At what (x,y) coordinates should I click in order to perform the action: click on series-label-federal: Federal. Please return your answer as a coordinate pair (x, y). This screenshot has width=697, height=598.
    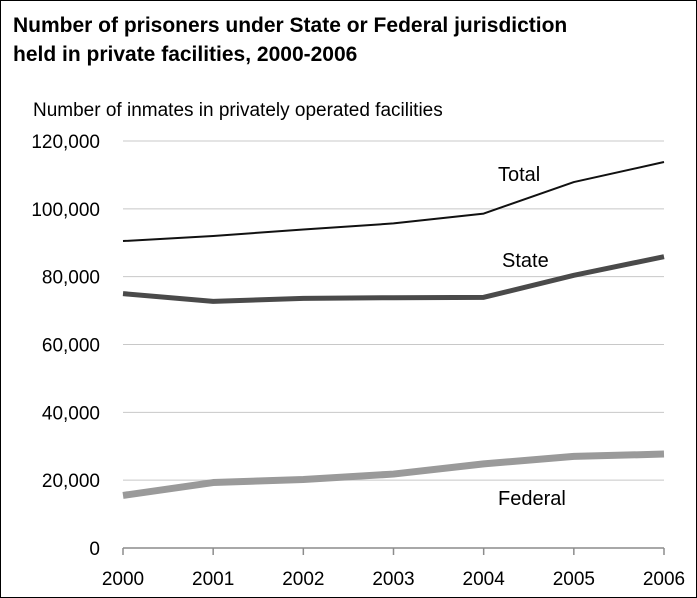
    Looking at the image, I should click on (532, 499).